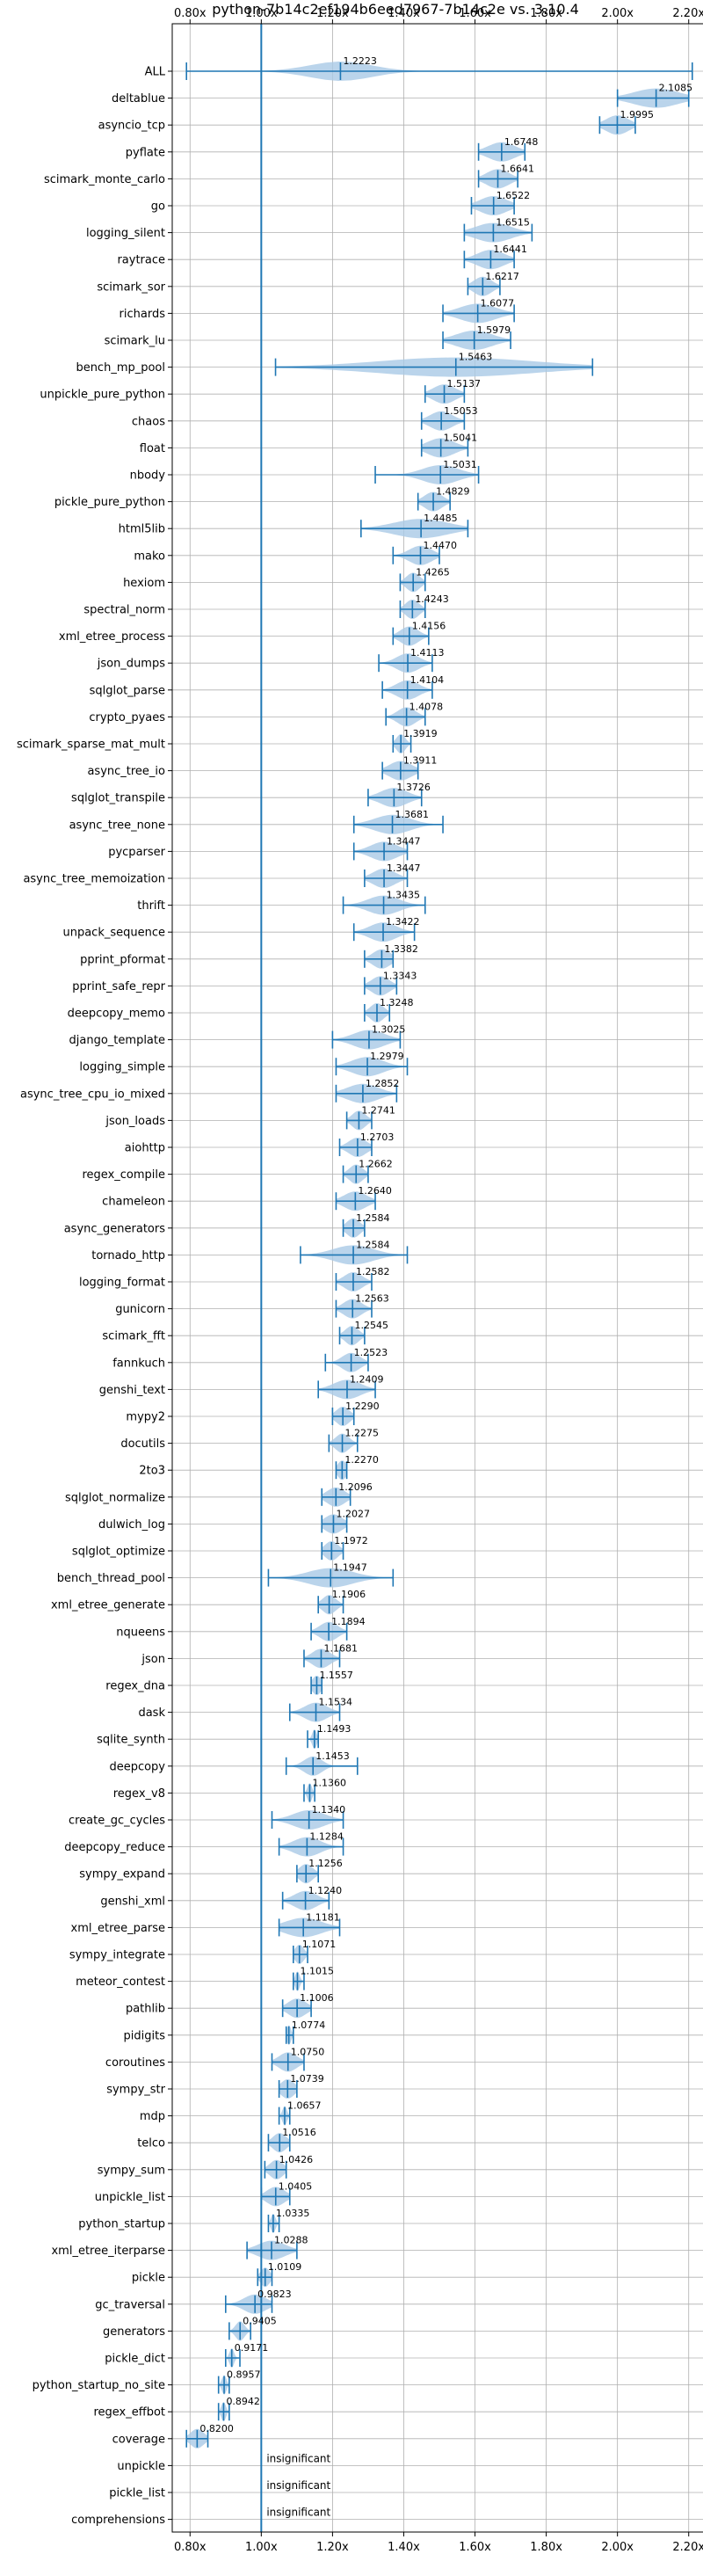 The height and width of the screenshot is (2576, 703). Describe the element at coordinates (93, 1094) in the screenshot. I see `y-tick-label: async_tree_cpu_io_mixed` at that location.